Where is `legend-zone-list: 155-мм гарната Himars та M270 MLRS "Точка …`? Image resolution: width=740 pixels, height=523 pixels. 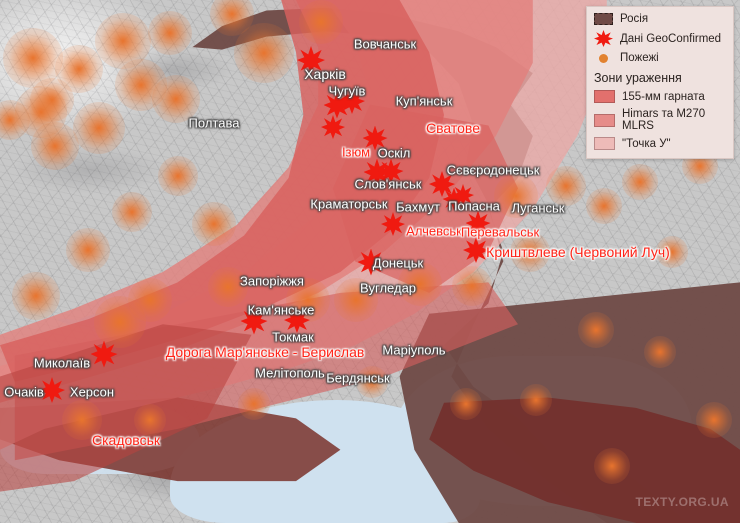 legend-zone-list: 155-мм гарната Himars та M270 MLRS "Точка … is located at coordinates (660, 120).